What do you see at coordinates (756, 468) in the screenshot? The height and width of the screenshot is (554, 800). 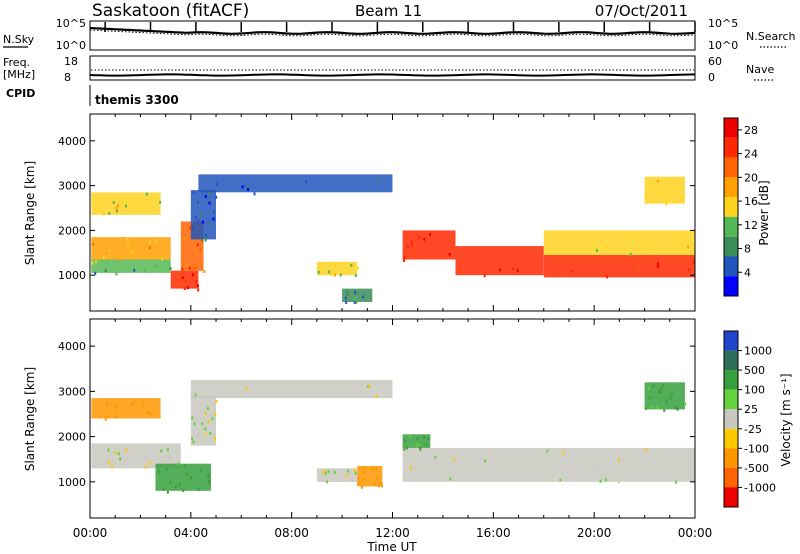 I see `velocity-panel-colorbar-tick: -500` at bounding box center [756, 468].